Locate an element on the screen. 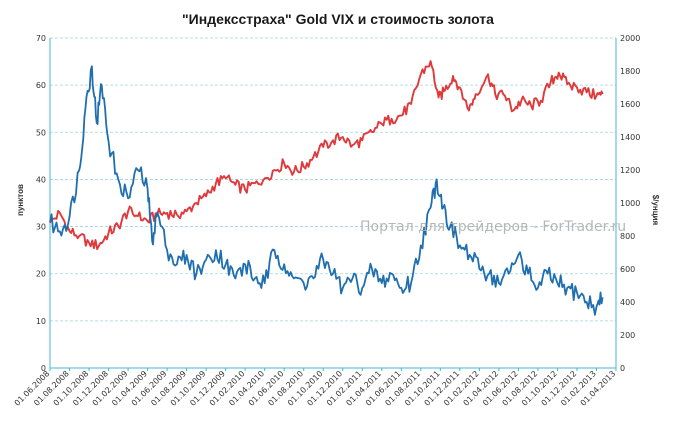  left-tick-label: 50 is located at coordinates (41, 132).